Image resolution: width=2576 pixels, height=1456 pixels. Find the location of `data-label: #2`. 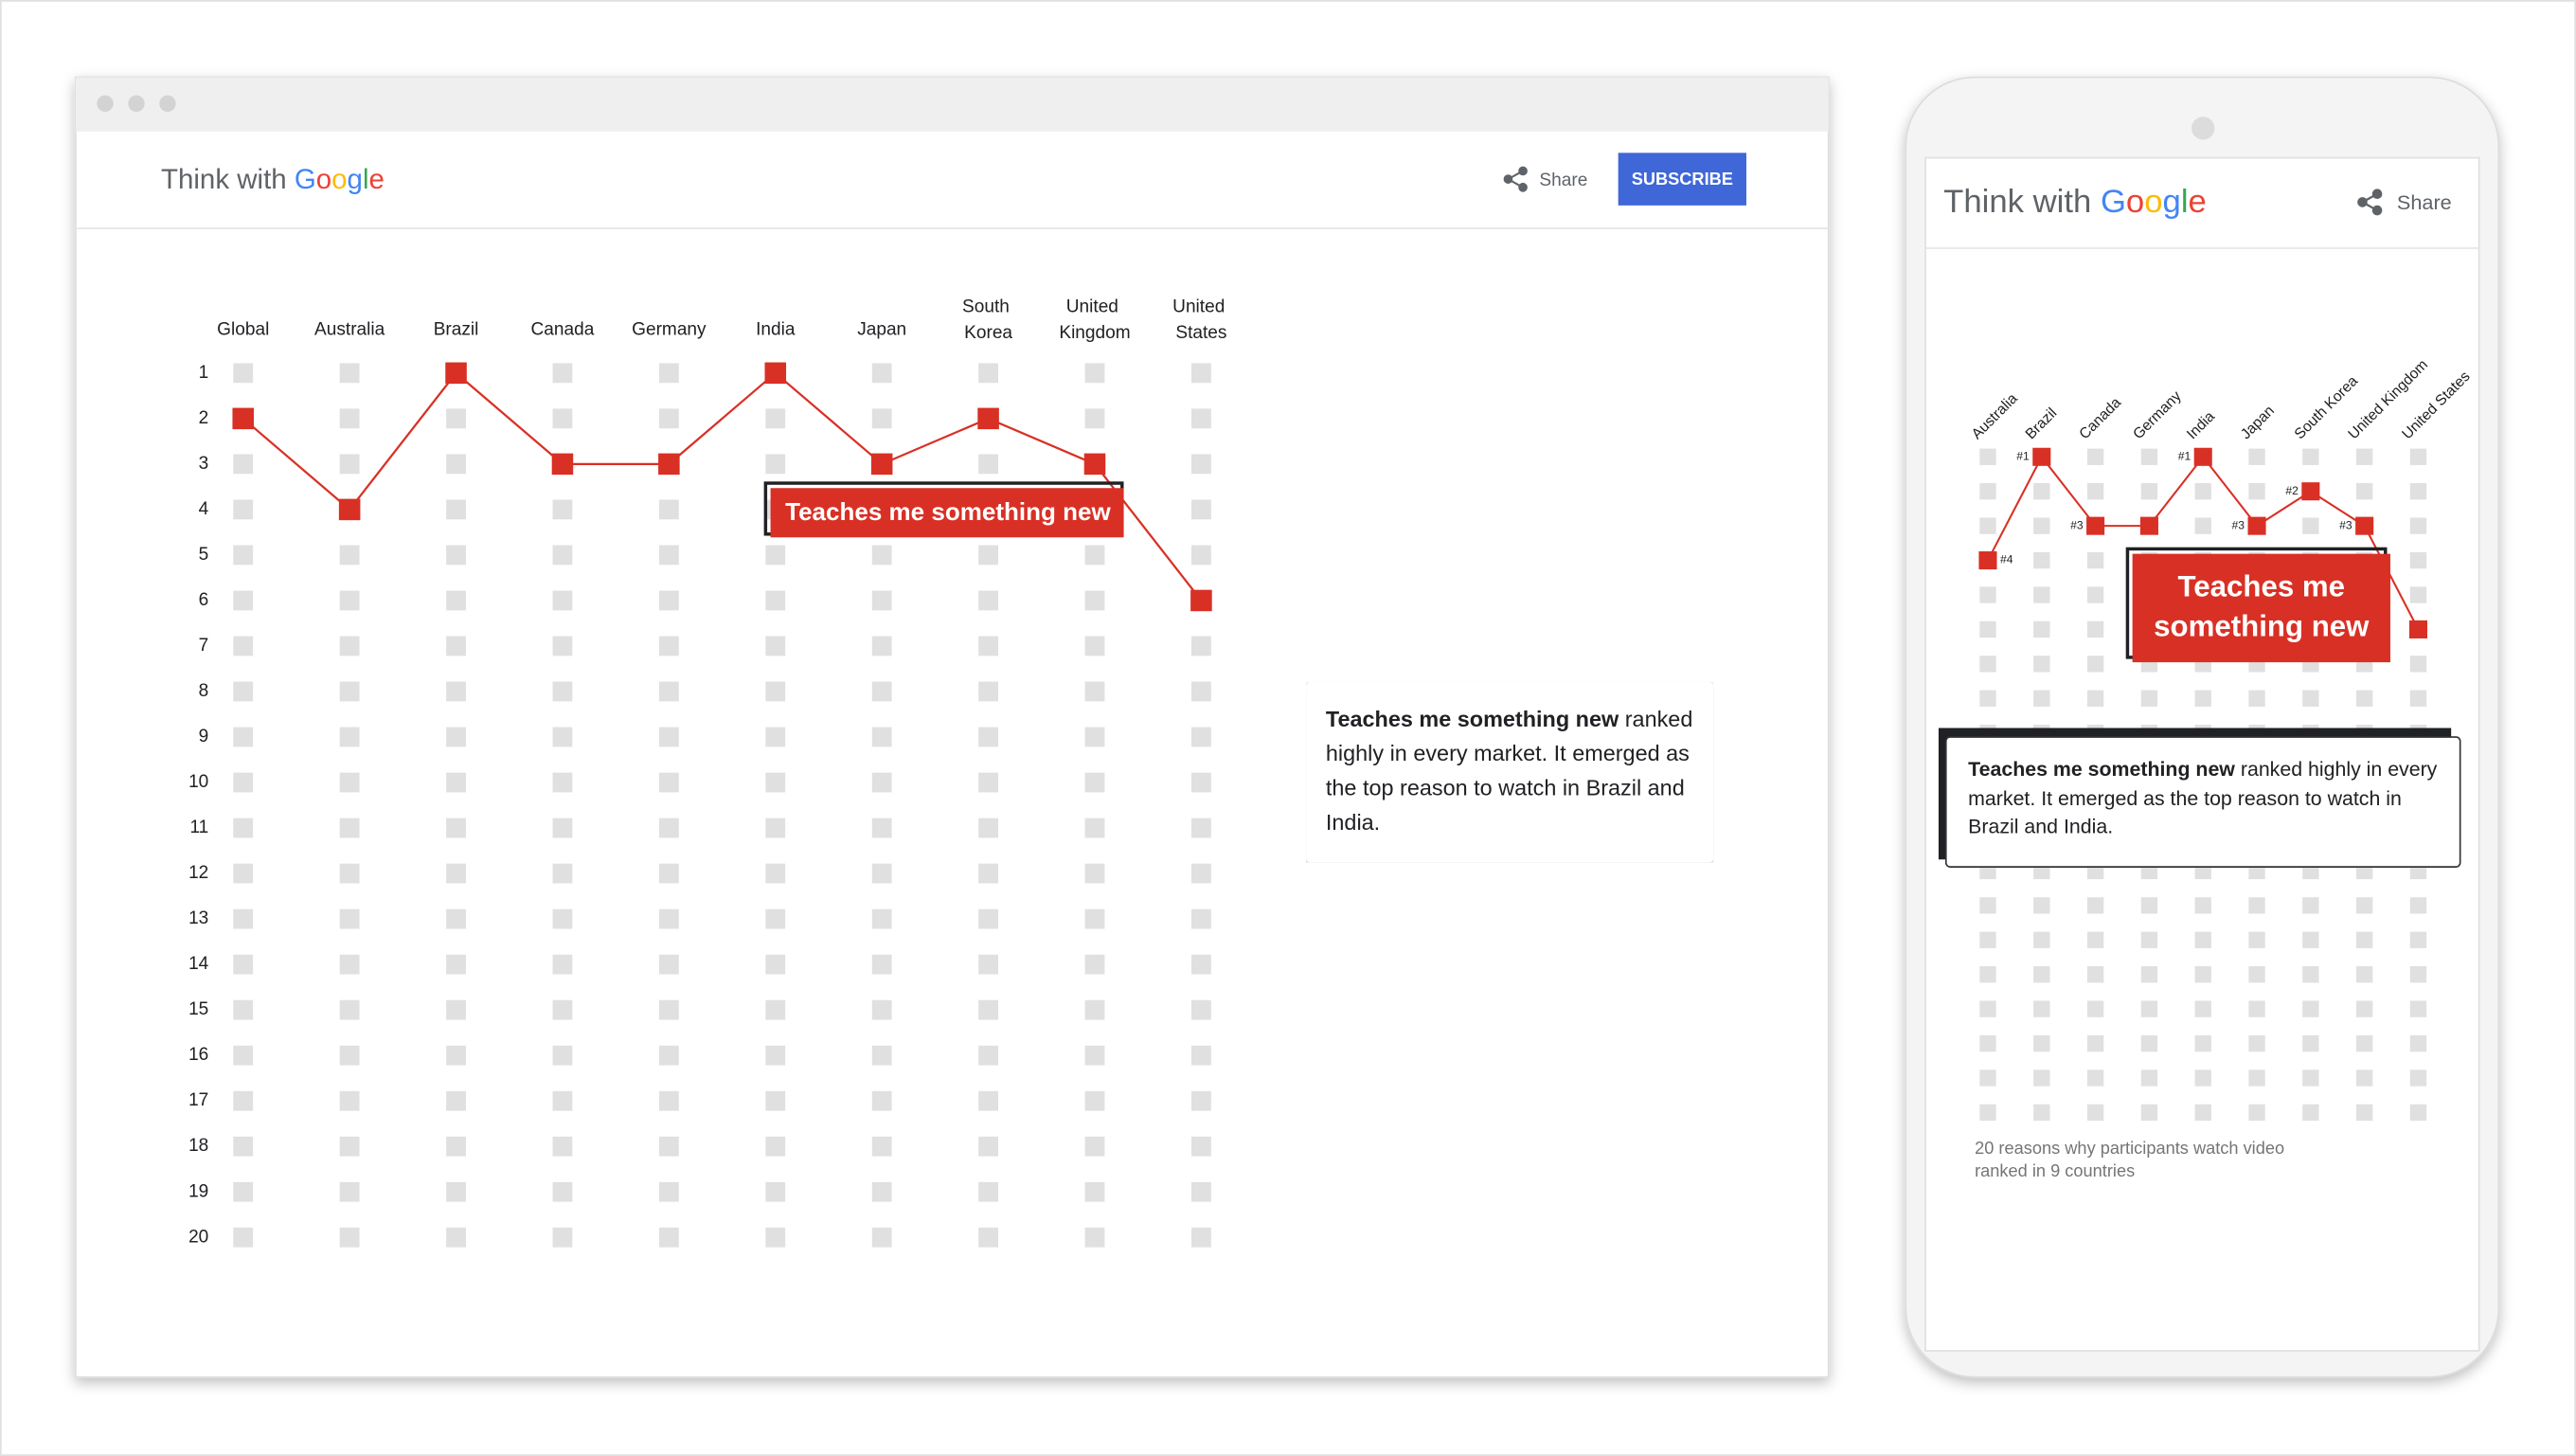

data-label: #2 is located at coordinates (2292, 491).